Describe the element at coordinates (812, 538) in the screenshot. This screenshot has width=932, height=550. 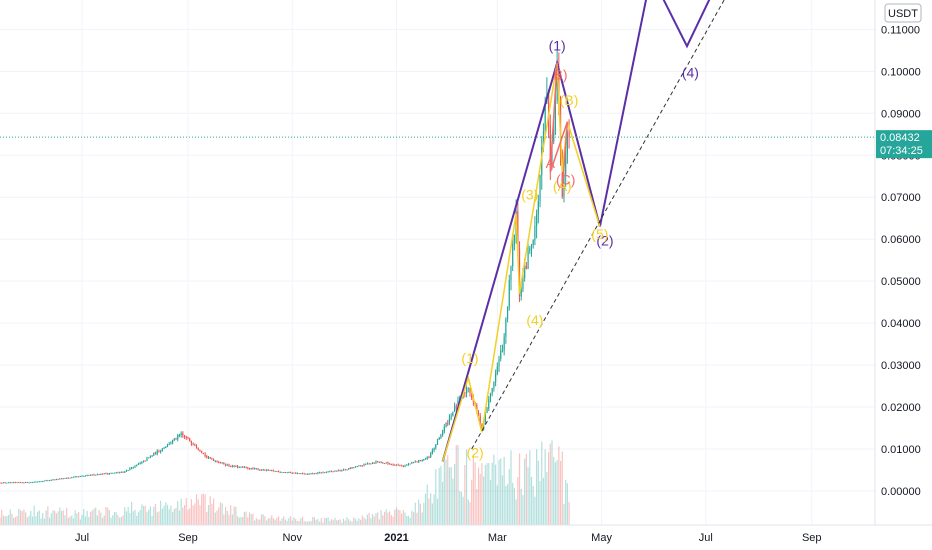
I see `x-tick-label: Sep` at that location.